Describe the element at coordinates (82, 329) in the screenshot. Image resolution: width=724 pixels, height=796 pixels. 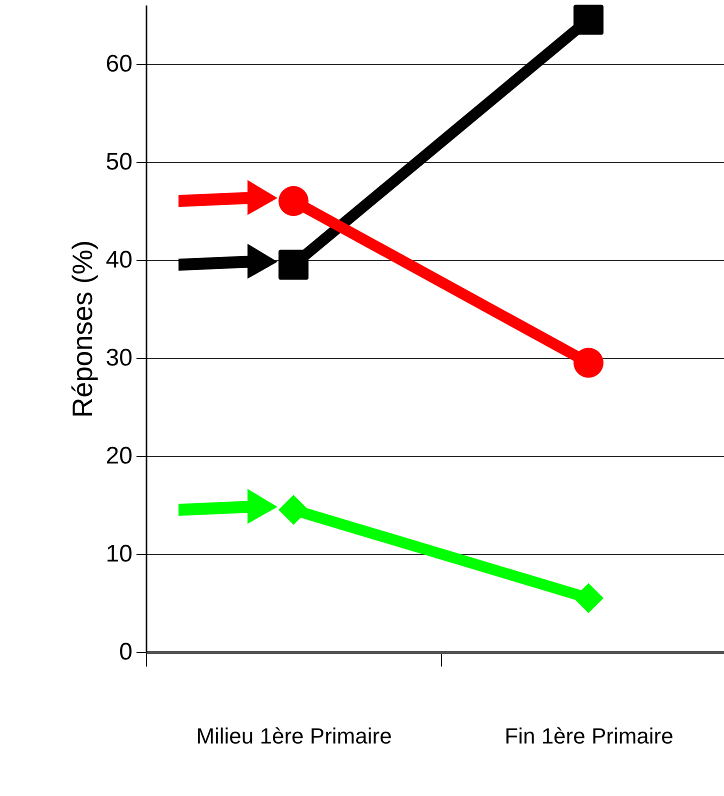
I see `y-axis-title: Réponses (%)` at that location.